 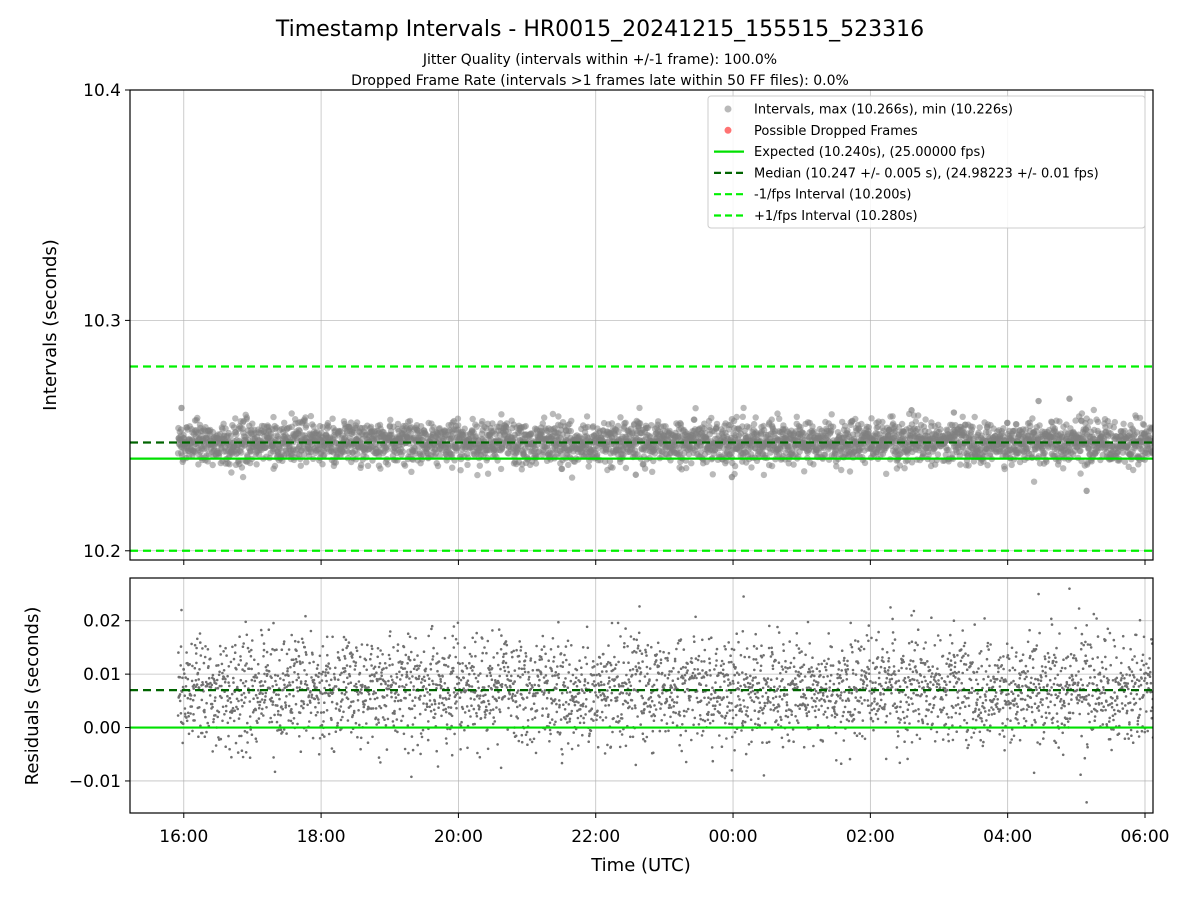 What do you see at coordinates (102, 552) in the screenshot?
I see `top-y-tick-label: 10.2` at bounding box center [102, 552].